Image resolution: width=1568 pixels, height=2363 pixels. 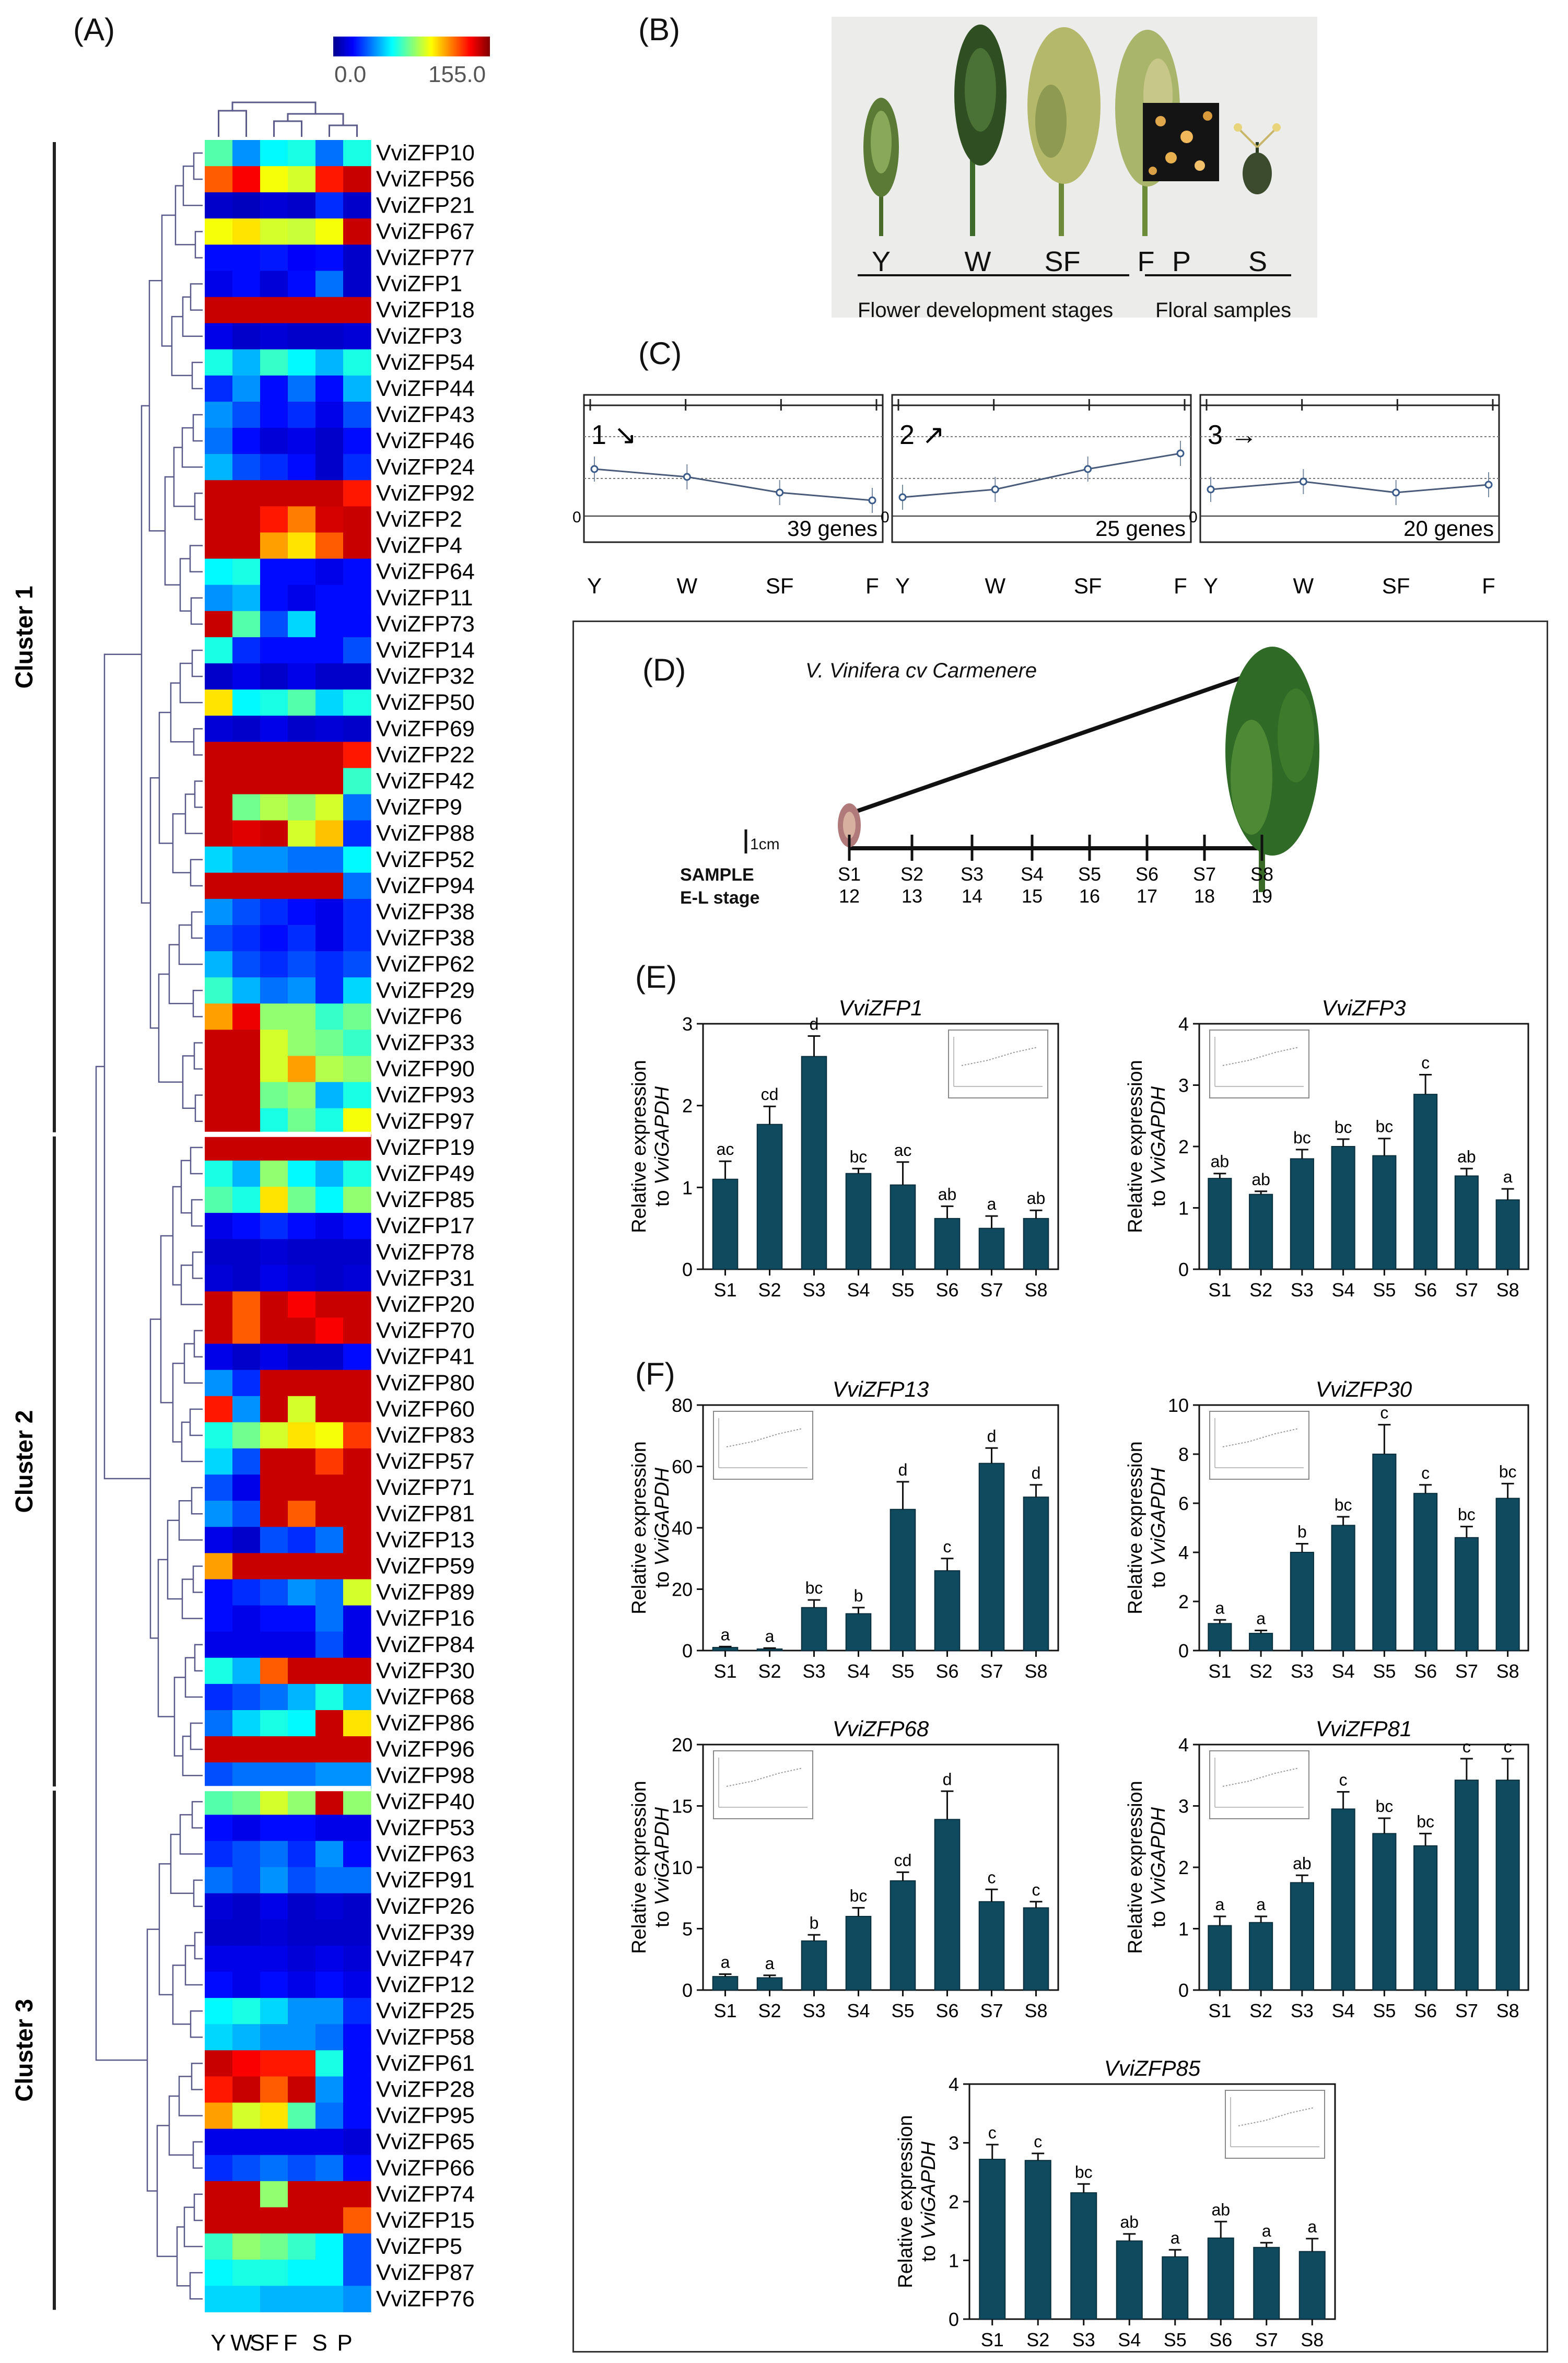 What do you see at coordinates (425, 1539) in the screenshot?
I see `gene-label: VviZFP13` at bounding box center [425, 1539].